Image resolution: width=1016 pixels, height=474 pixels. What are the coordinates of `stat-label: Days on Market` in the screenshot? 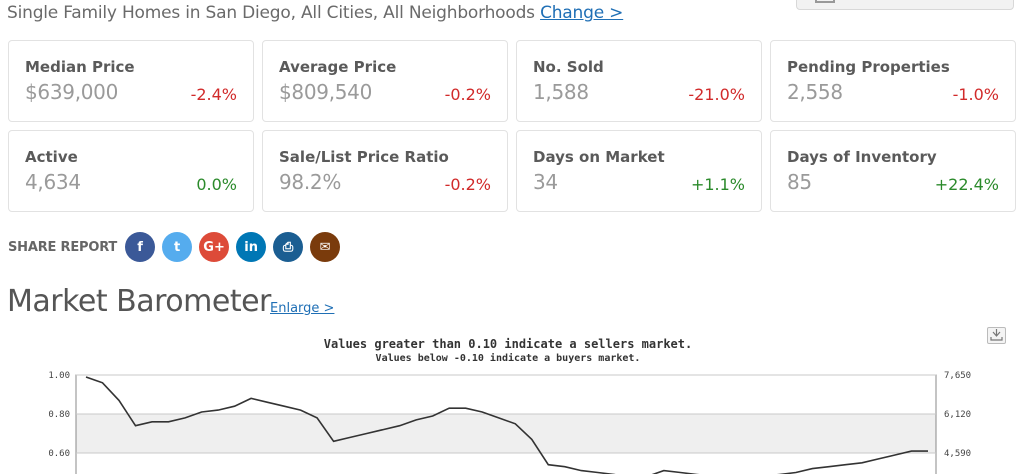 It's located at (599, 157).